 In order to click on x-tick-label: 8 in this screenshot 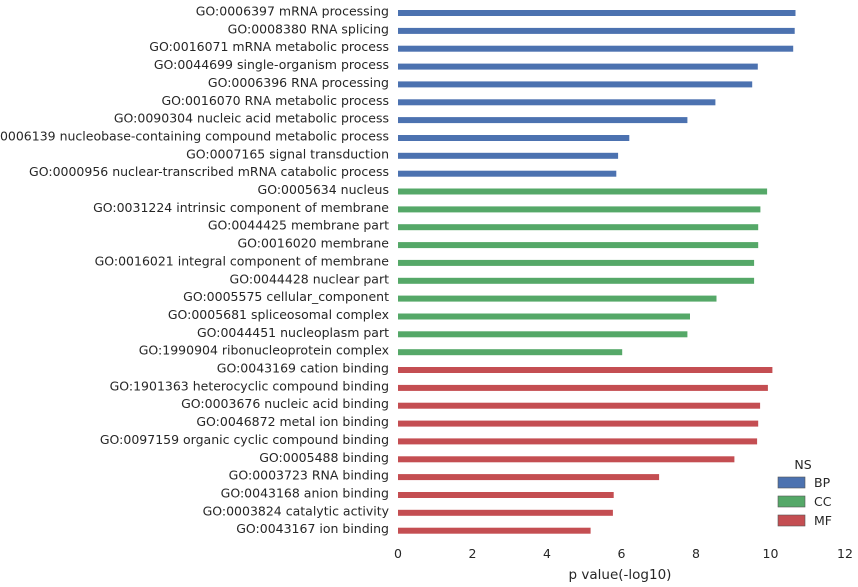, I will do `click(696, 553)`.